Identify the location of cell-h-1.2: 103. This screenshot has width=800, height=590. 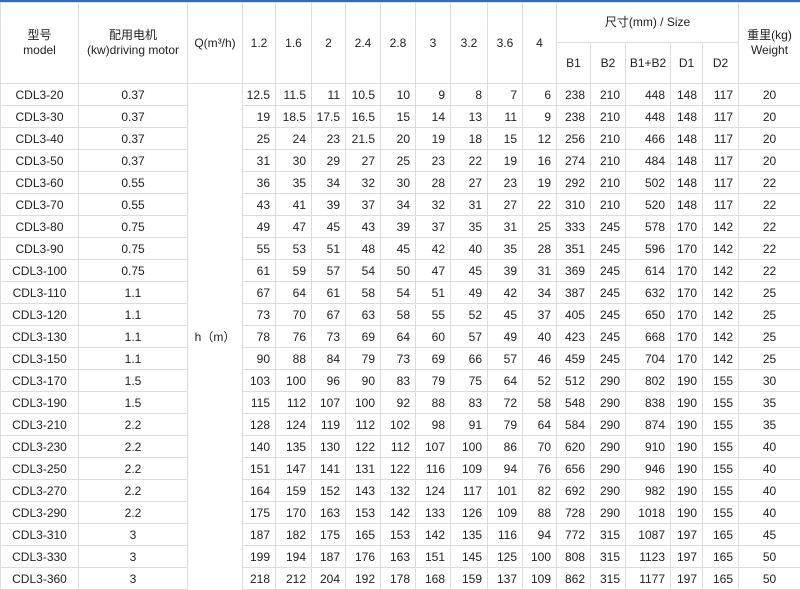
(259, 381).